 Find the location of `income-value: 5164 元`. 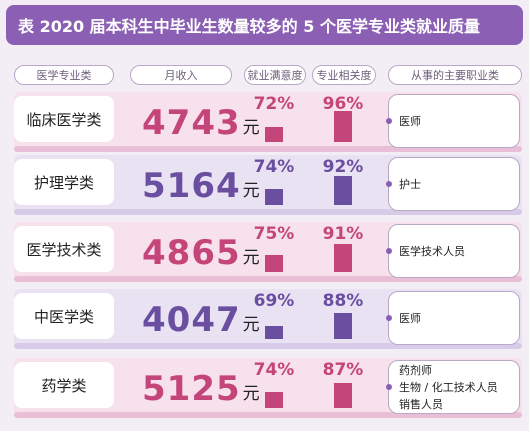

income-value: 5164 元 is located at coordinates (201, 183).